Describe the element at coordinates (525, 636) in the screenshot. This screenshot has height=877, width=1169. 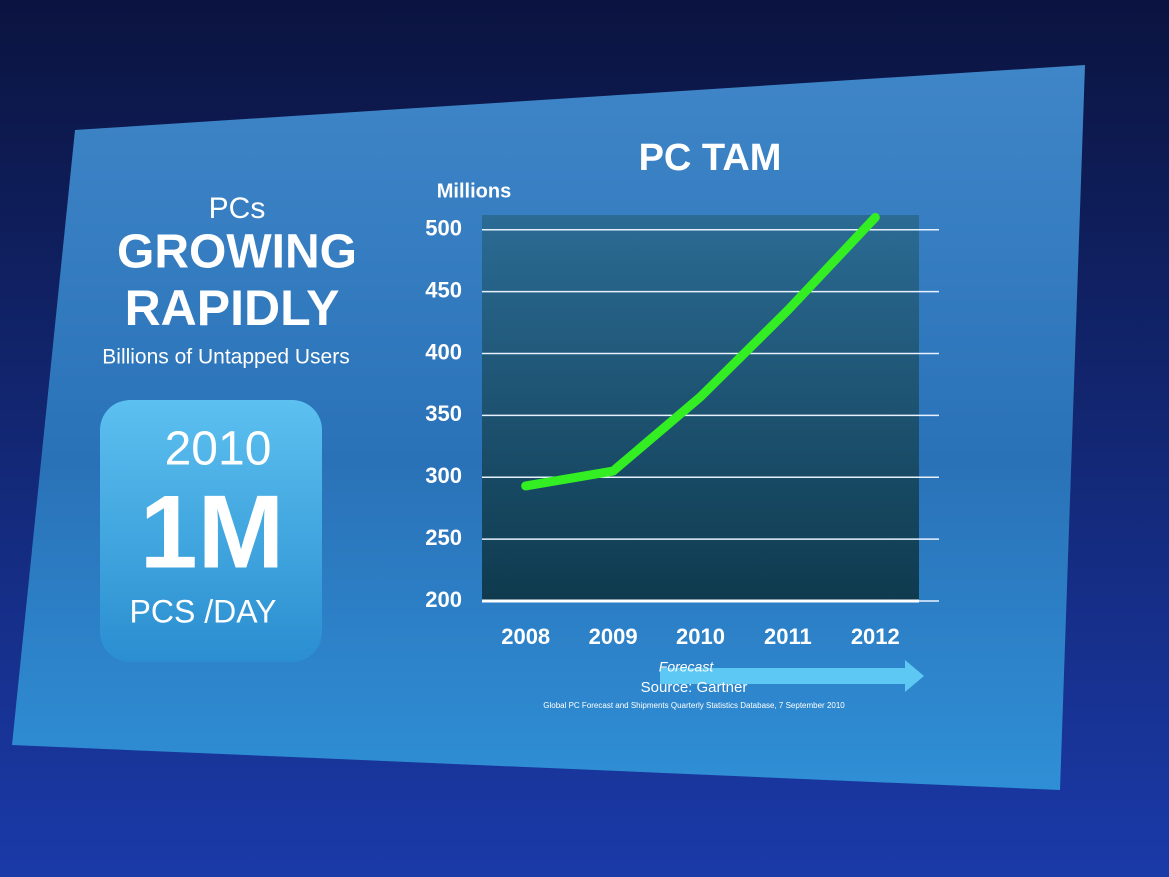
I see `x-tick-label: 2008` at that location.